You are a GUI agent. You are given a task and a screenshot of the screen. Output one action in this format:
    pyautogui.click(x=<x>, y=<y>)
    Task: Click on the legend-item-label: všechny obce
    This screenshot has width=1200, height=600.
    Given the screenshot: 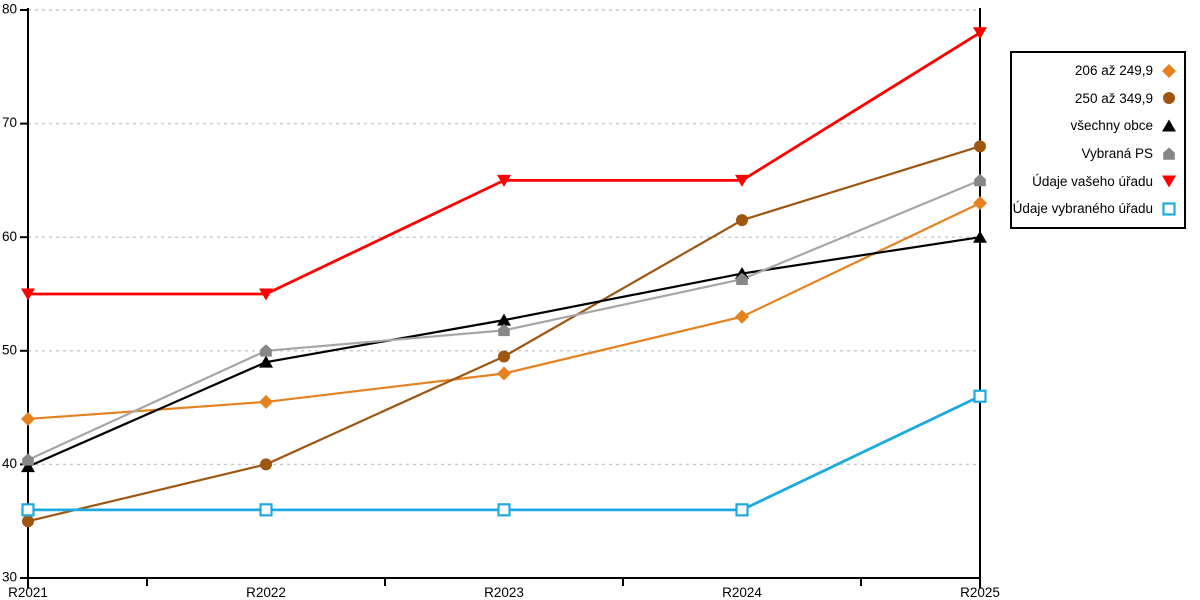 What is the action you would take?
    pyautogui.click(x=1111, y=126)
    